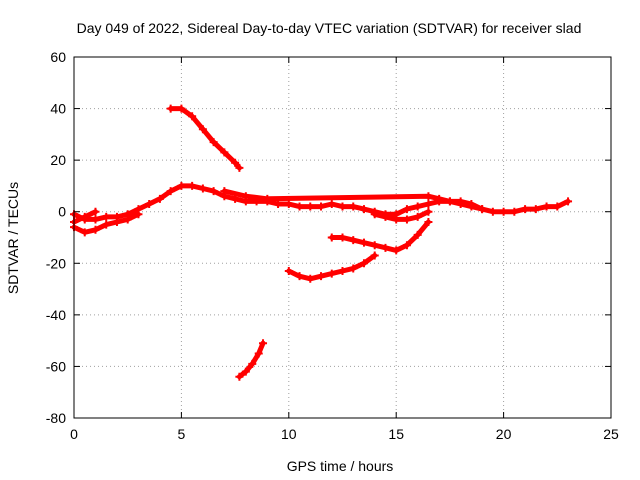  Describe the element at coordinates (56, 263) in the screenshot. I see `y-tick-label: -20` at that location.